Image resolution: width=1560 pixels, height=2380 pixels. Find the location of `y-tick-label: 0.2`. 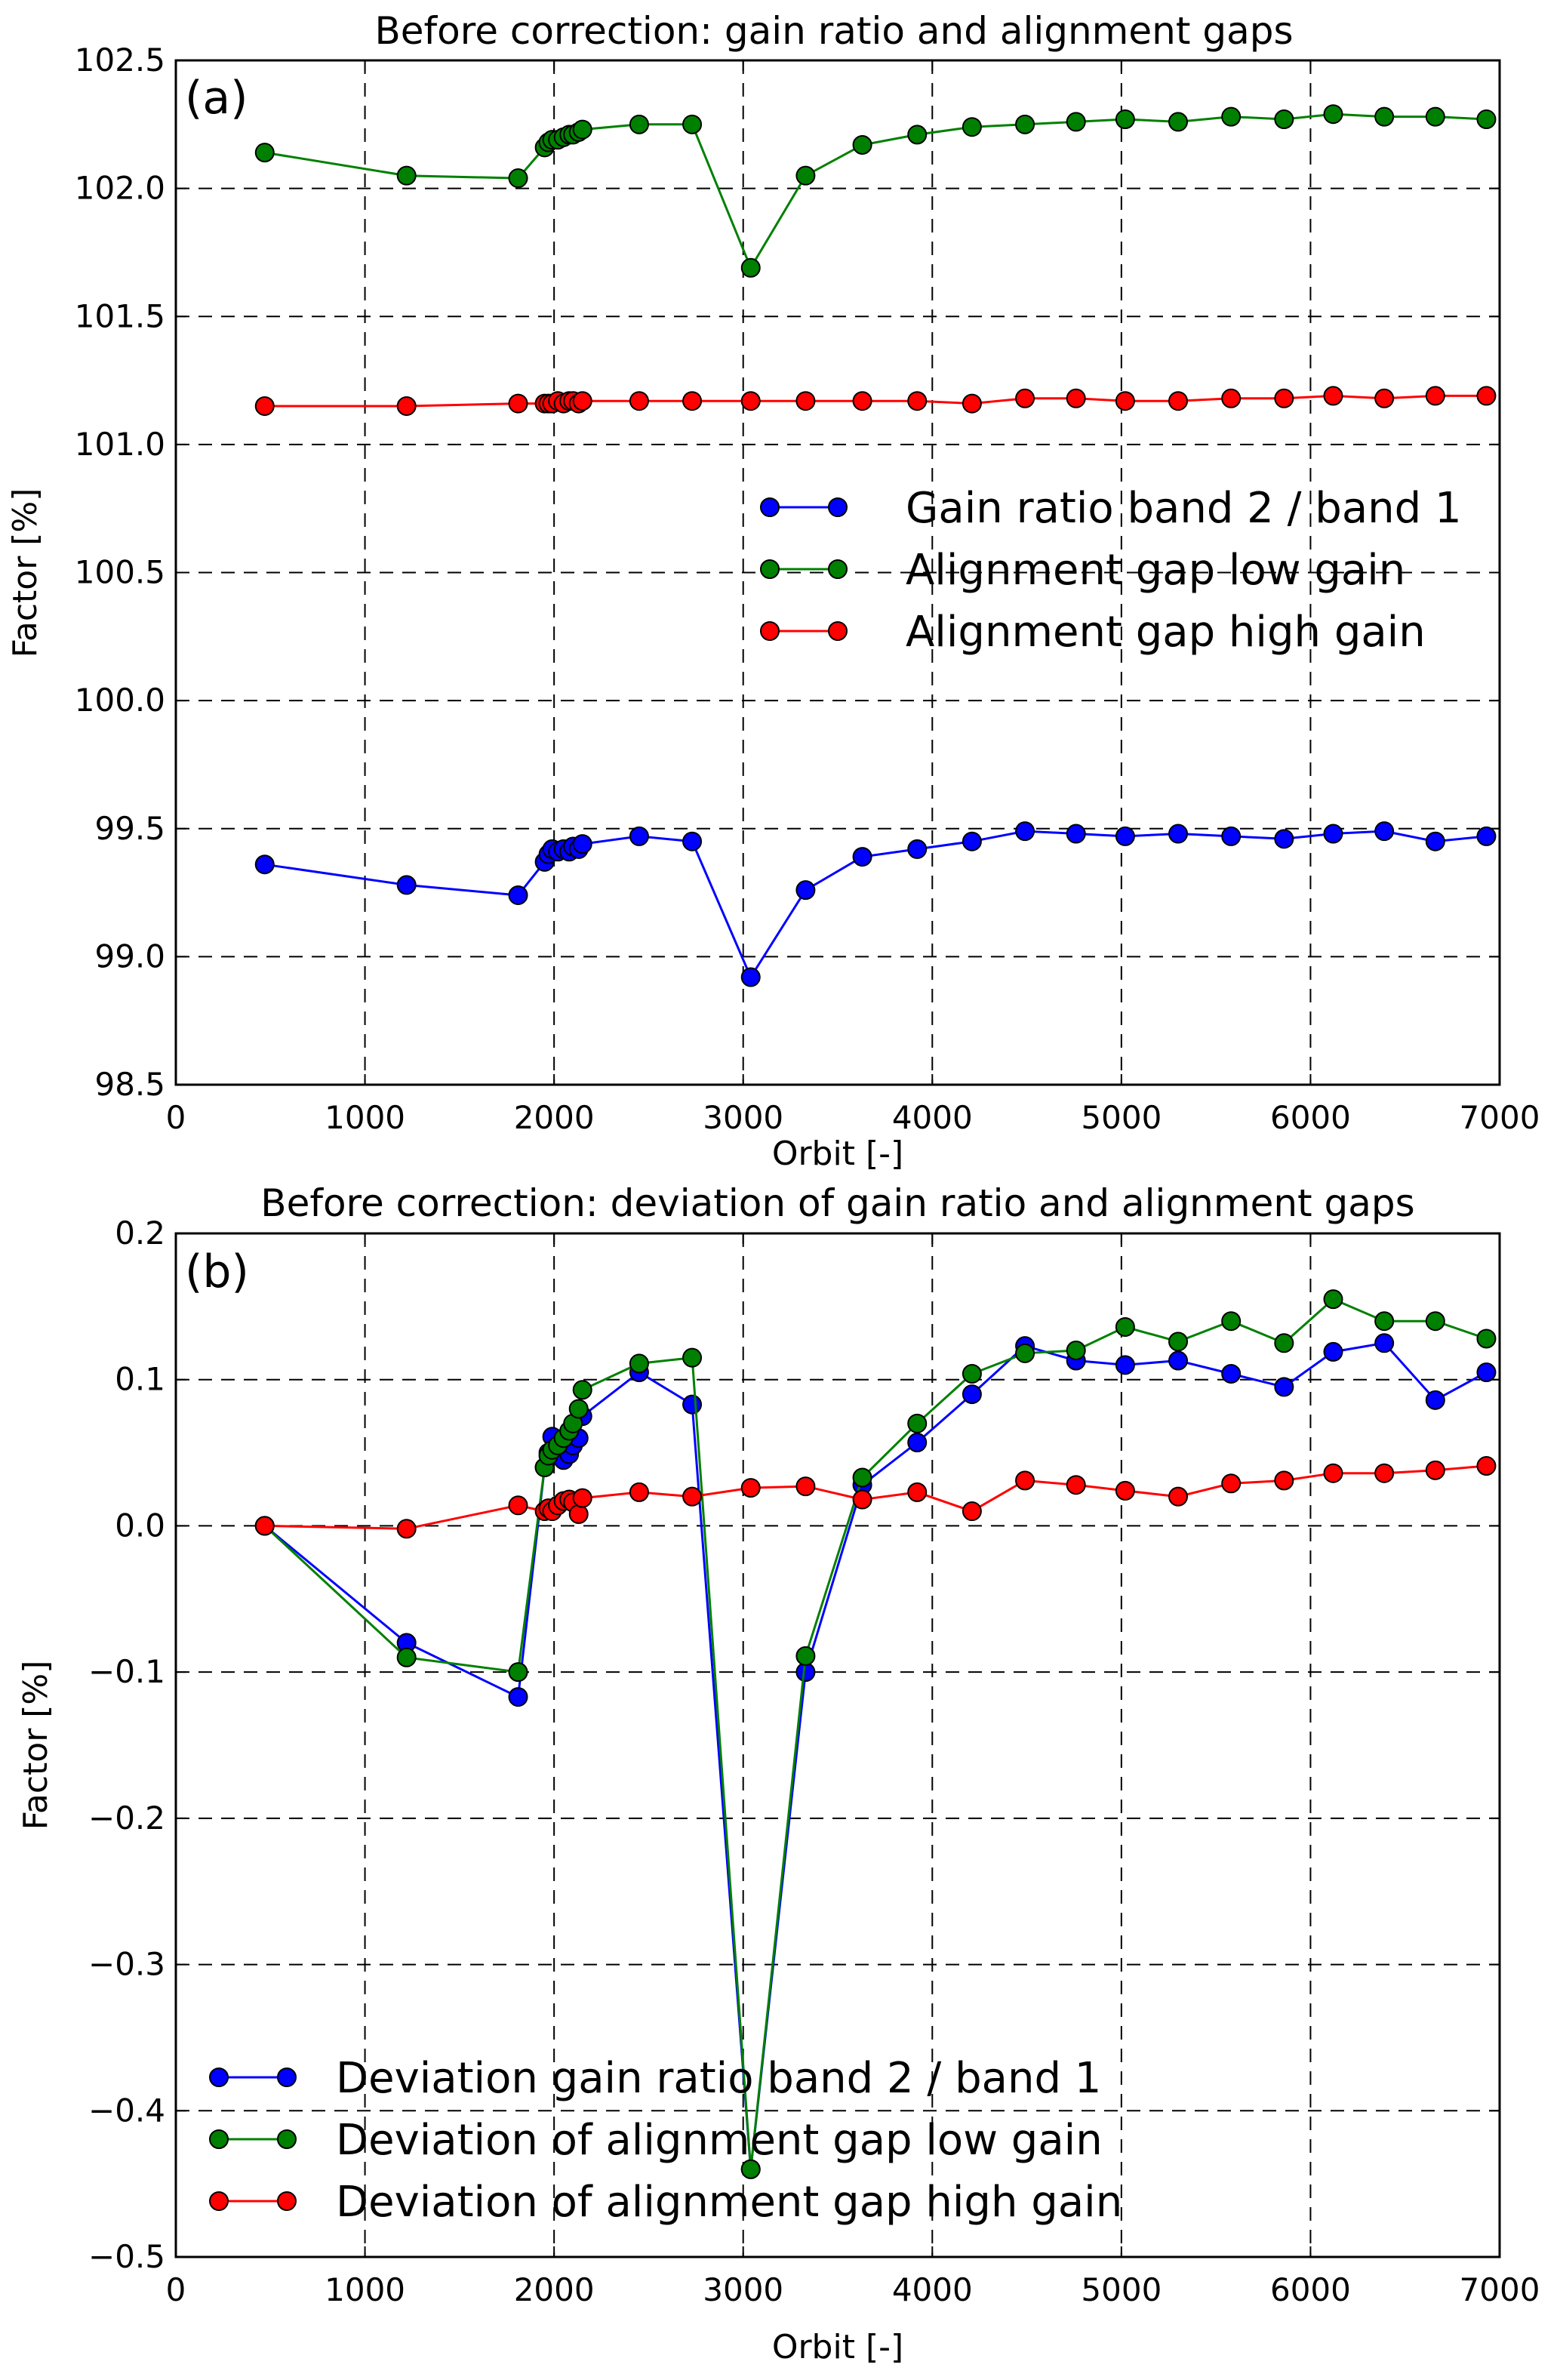

y-tick-label: 0.2 is located at coordinates (140, 1233).